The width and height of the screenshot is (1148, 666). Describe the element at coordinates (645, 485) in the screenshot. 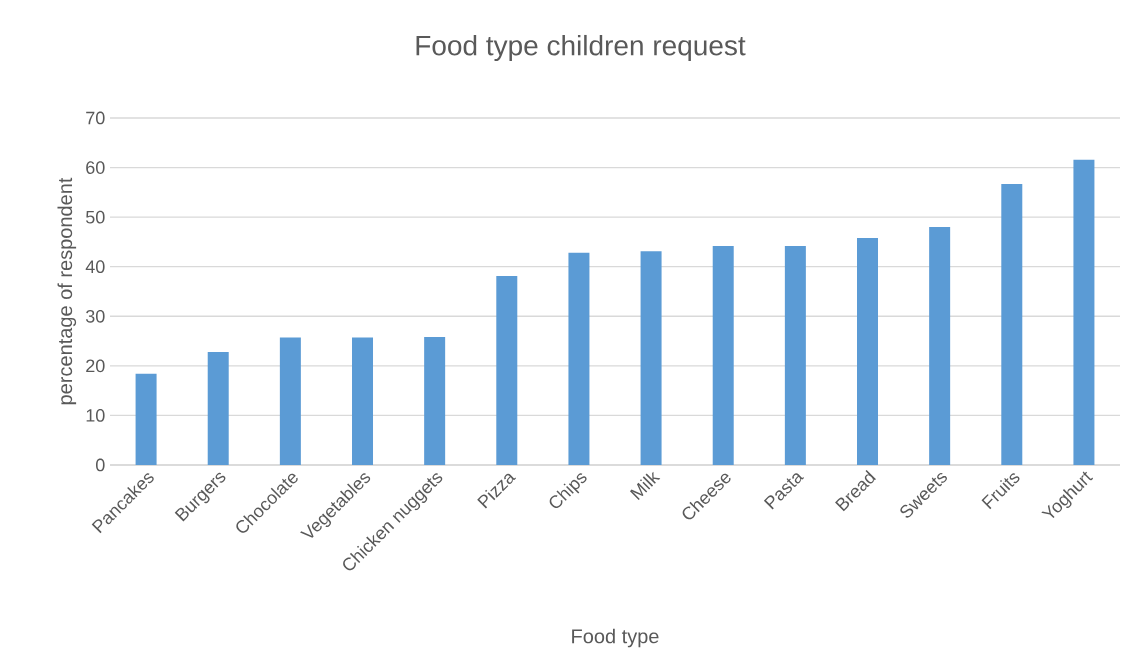

I see `x-tick-label: Milk` at that location.